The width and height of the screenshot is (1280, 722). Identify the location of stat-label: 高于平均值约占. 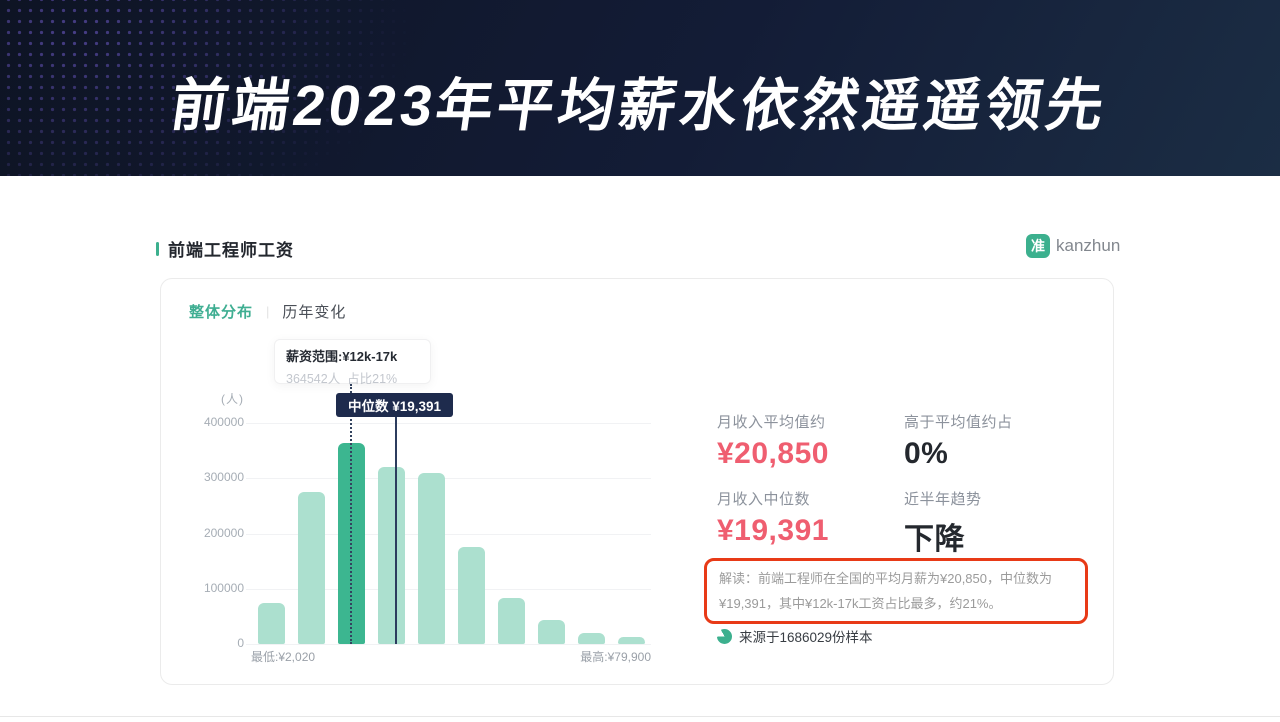
(958, 422).